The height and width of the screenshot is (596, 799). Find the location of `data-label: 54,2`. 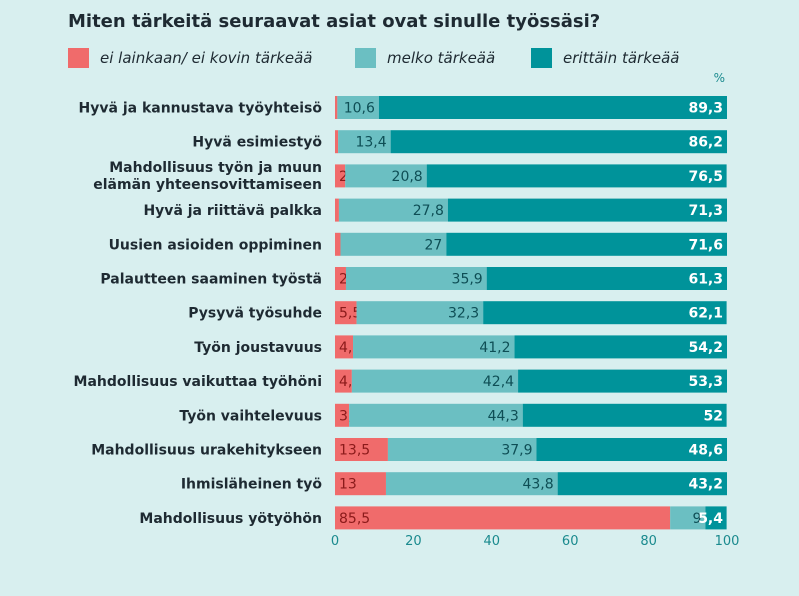

data-label: 54,2 is located at coordinates (705, 348).